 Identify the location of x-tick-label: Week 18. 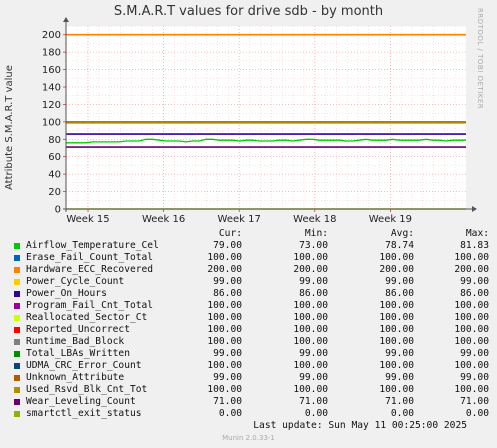
(314, 219).